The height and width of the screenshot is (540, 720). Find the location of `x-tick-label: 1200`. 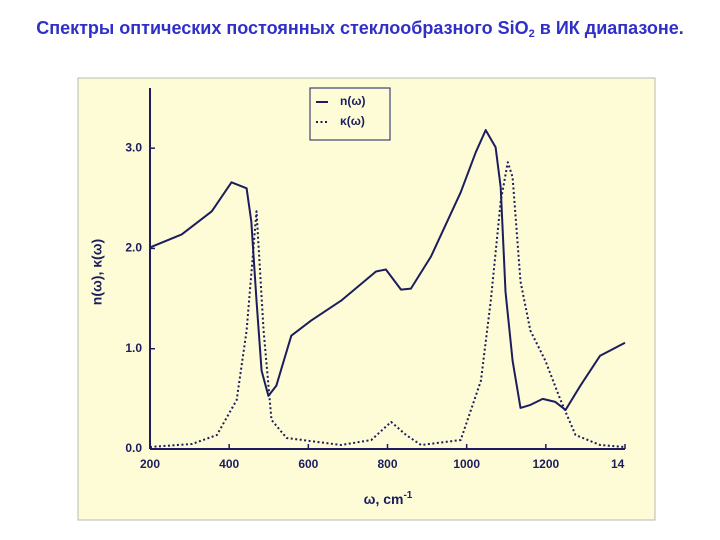

x-tick-label: 1200 is located at coordinates (545, 464).